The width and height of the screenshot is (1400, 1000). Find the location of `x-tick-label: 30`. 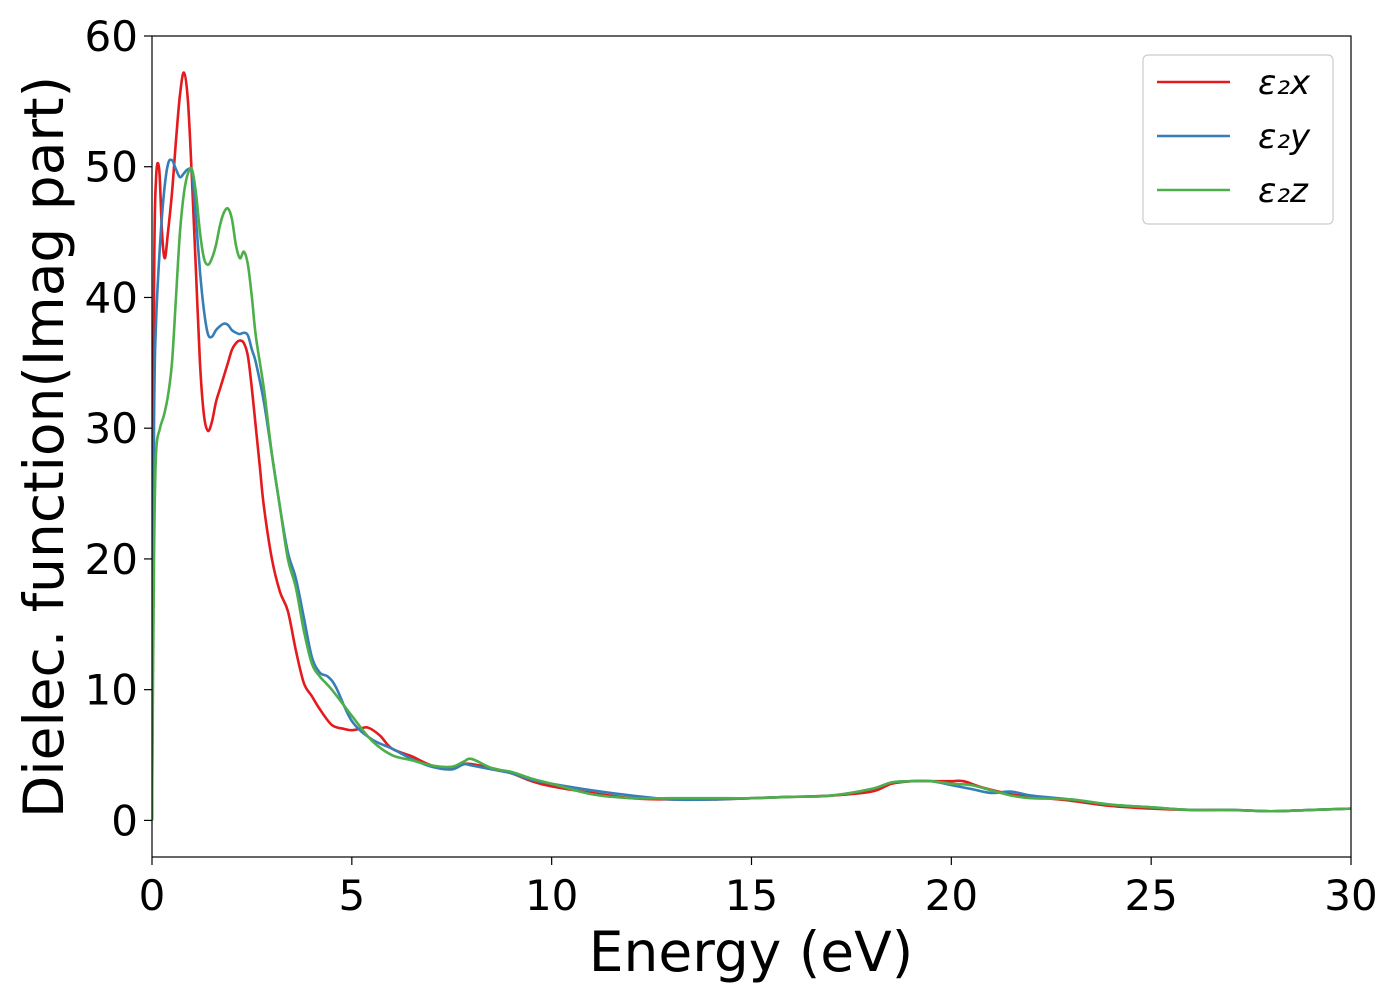

x-tick-label: 30 is located at coordinates (1350, 895).